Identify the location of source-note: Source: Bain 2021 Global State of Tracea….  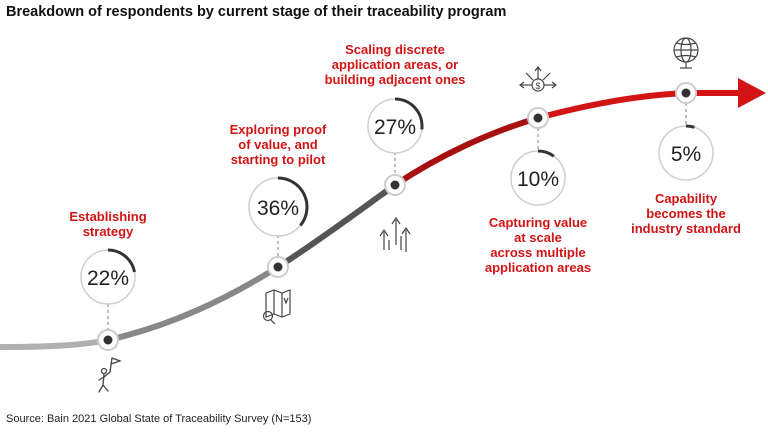
(159, 419).